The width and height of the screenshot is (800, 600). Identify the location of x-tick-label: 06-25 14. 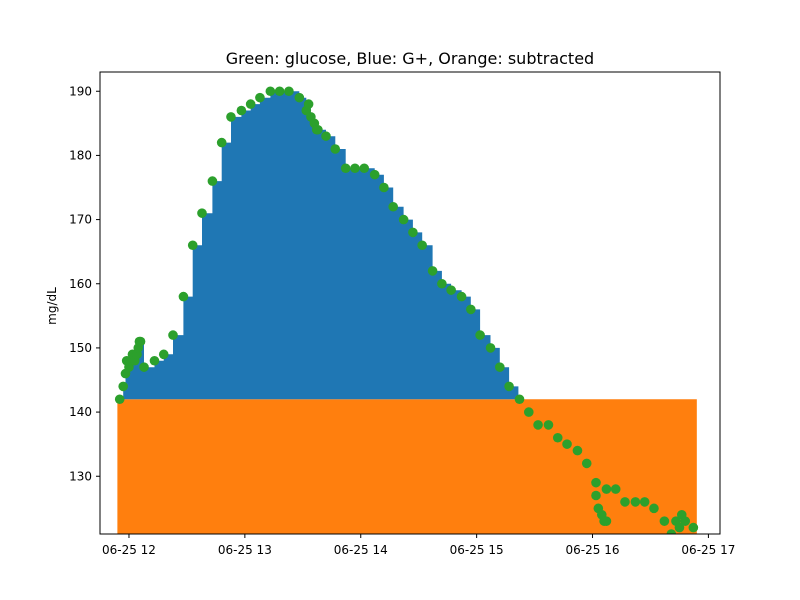
(361, 550).